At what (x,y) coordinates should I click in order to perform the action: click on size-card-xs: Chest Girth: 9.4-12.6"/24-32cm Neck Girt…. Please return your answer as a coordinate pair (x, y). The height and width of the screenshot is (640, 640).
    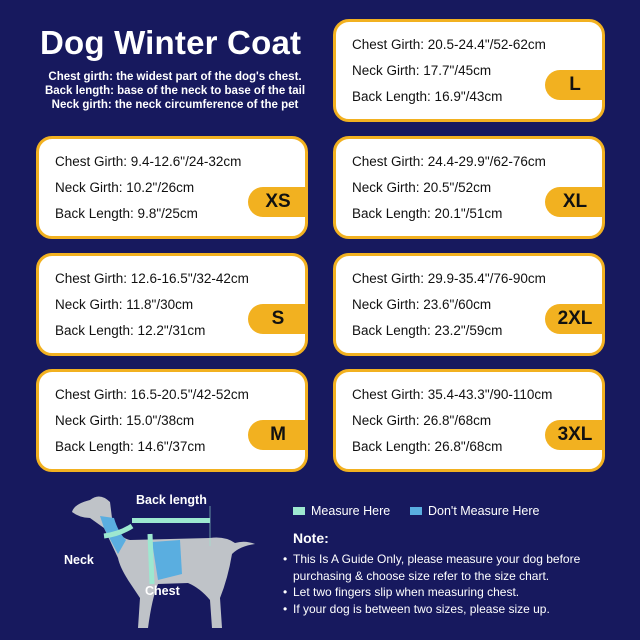
    Looking at the image, I should click on (172, 187).